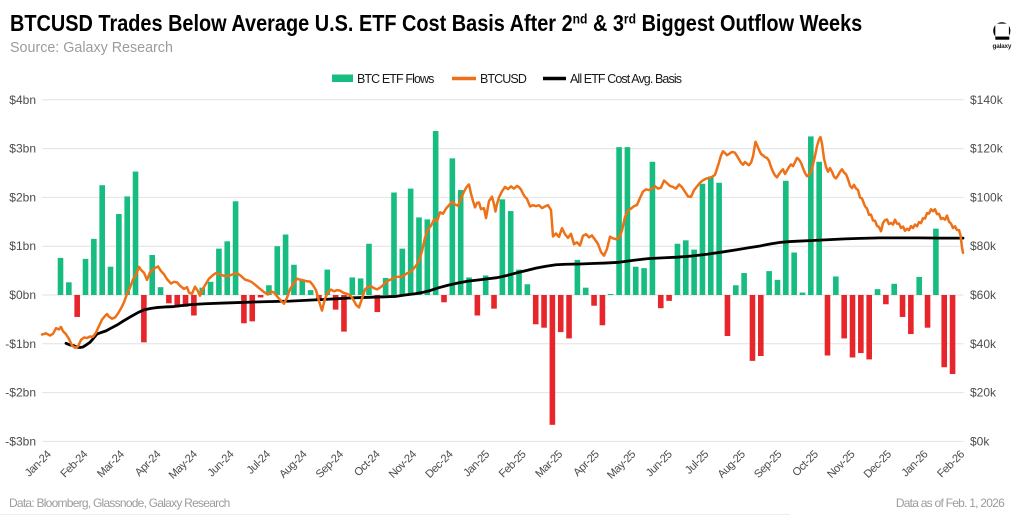  What do you see at coordinates (987, 149) in the screenshot?
I see `svg-text: $120k` at bounding box center [987, 149].